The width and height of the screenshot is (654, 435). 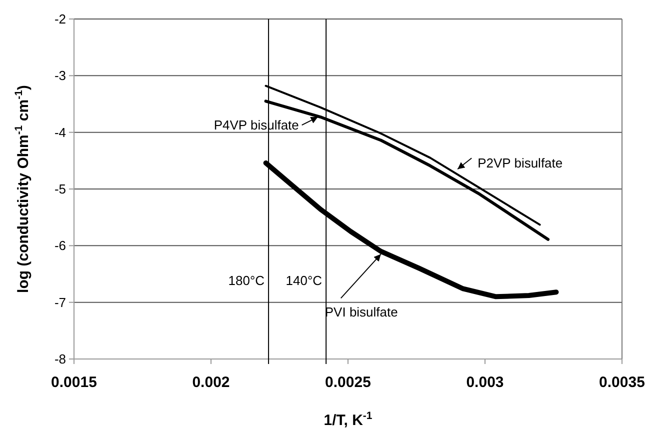 I want to click on y-tick-label: -8, so click(x=60, y=359).